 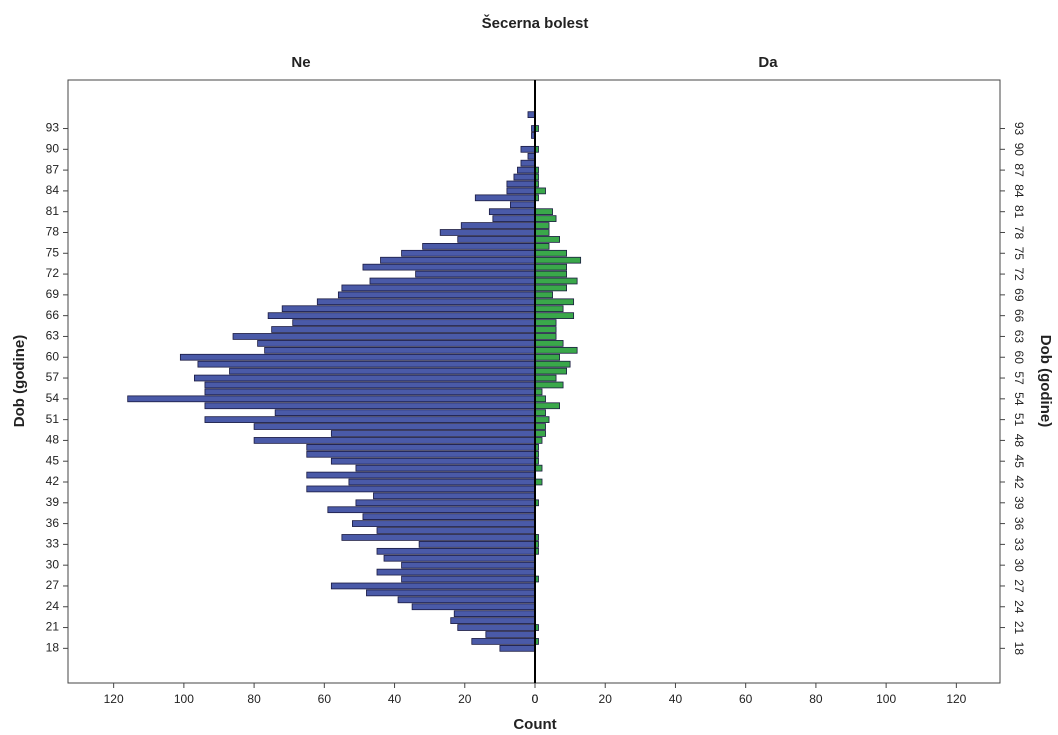 What do you see at coordinates (886, 699) in the screenshot?
I see `x-tick-label: 100` at bounding box center [886, 699].